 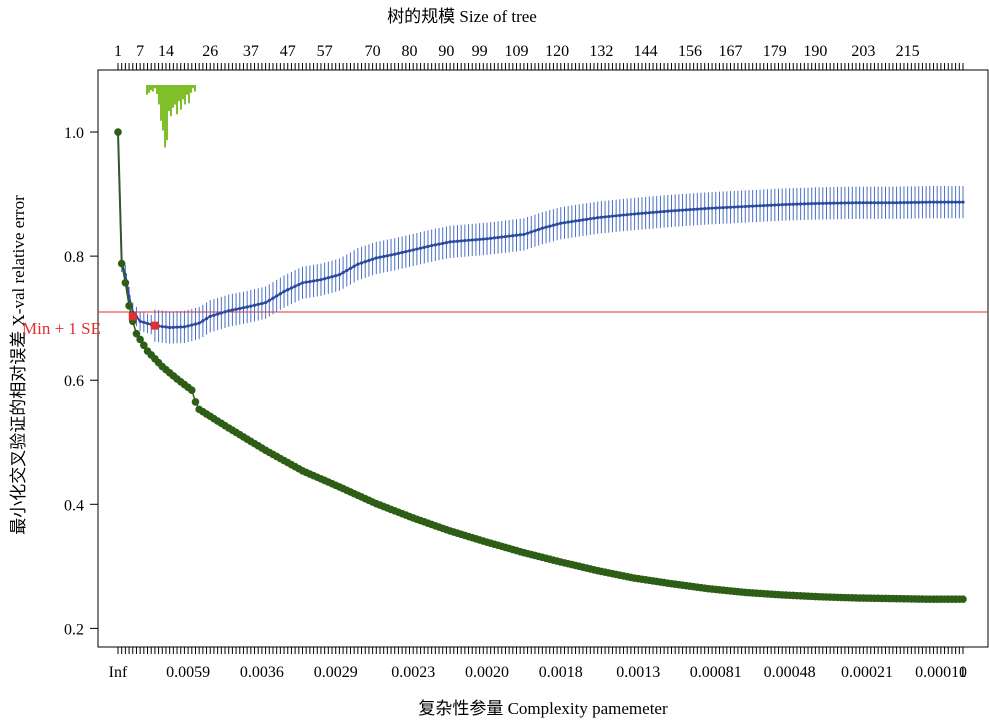 I want to click on x2-tick-label: 132, so click(x=601, y=51).